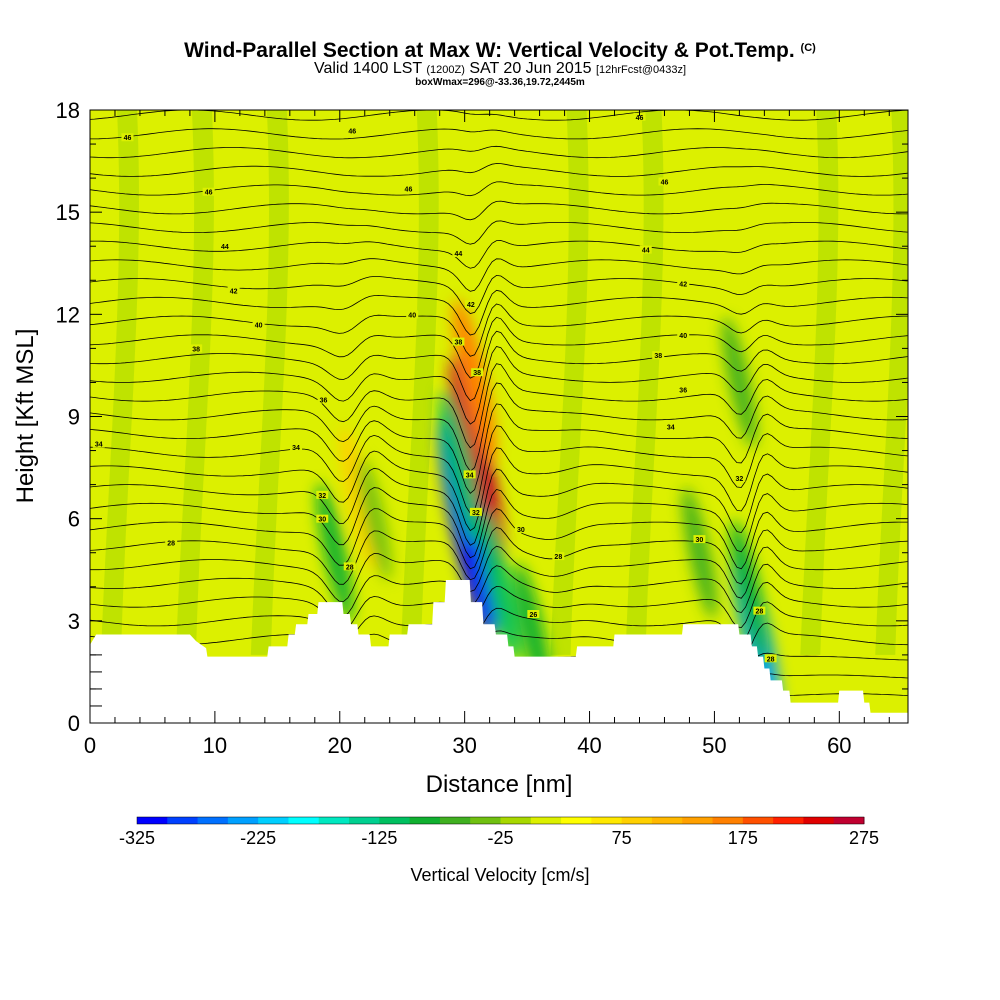  I want to click on forecast-info: [12hrFcst@0433z], so click(641, 70).